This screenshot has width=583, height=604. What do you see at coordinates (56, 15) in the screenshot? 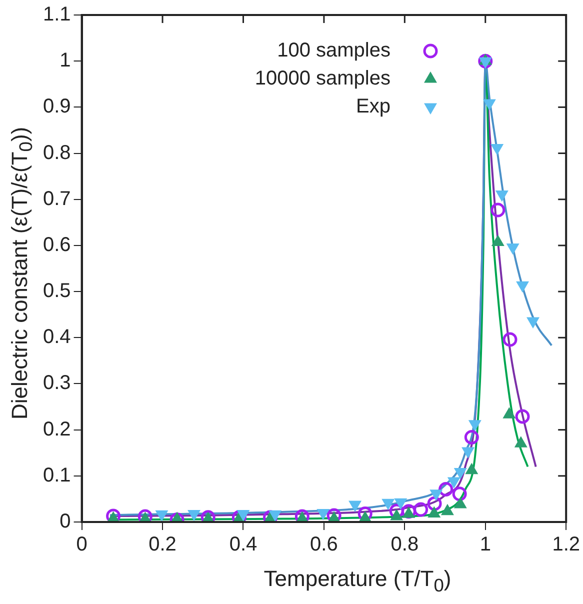
I see `y-tick-label: 1.1` at bounding box center [56, 15].